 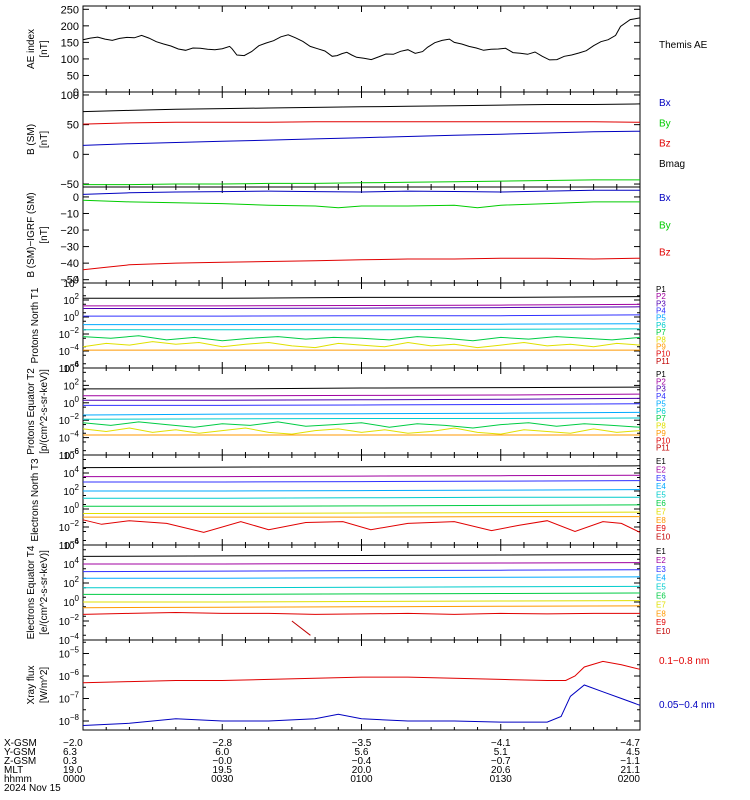 I want to click on legend-label: P6, so click(x=661, y=411).